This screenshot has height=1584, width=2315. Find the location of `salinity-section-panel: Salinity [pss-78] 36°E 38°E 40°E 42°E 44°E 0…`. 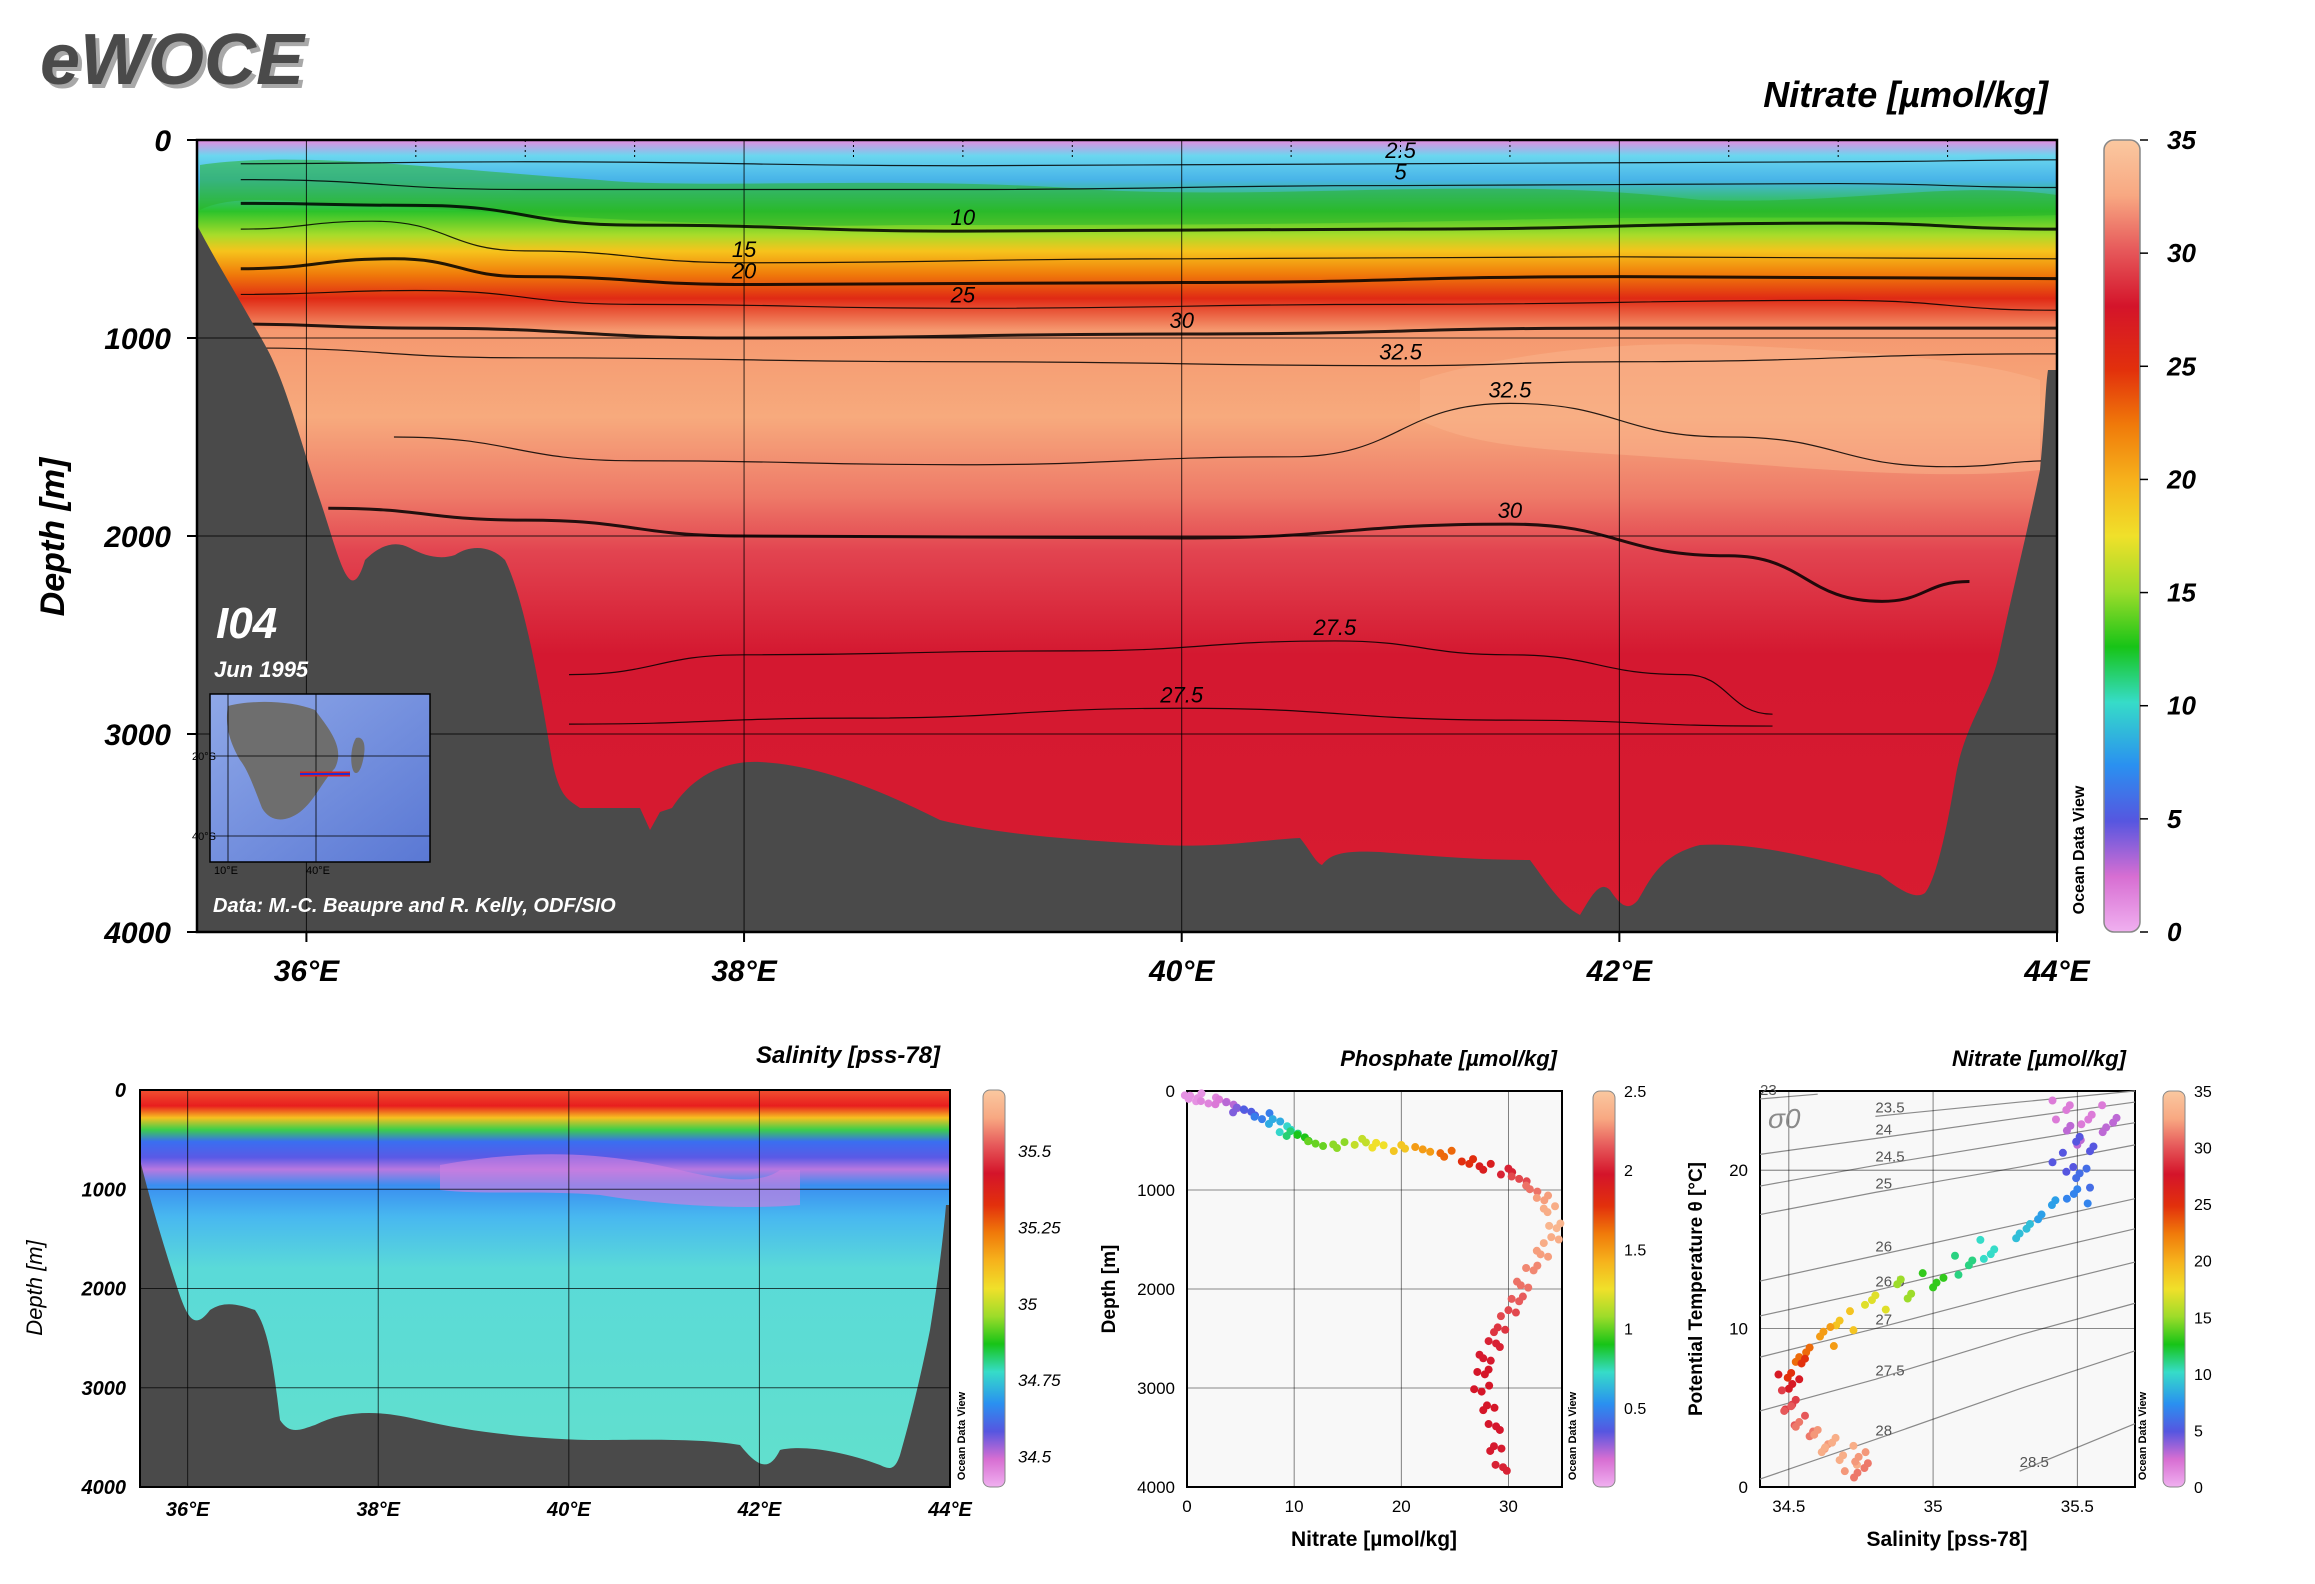

salinity-section-panel: Salinity [pss-78] 36°E 38°E 40°E 42°E 44°E 0… is located at coordinates (541, 1281).